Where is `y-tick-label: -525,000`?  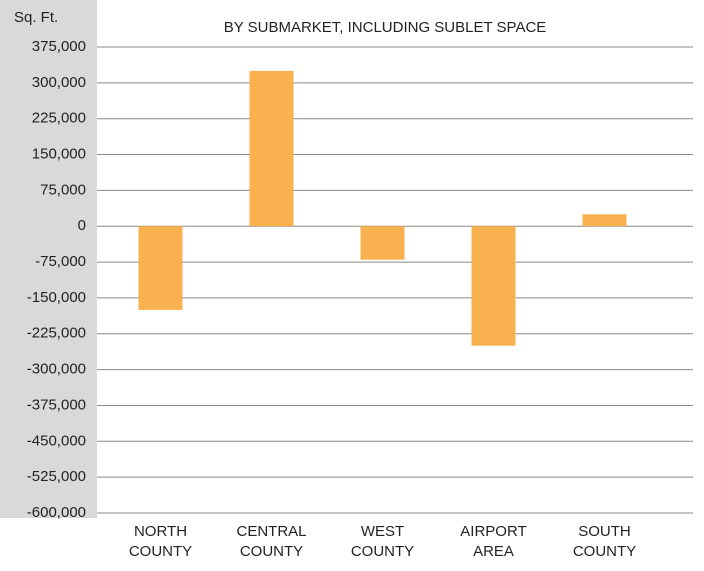
y-tick-label: -525,000 is located at coordinates (56, 476).